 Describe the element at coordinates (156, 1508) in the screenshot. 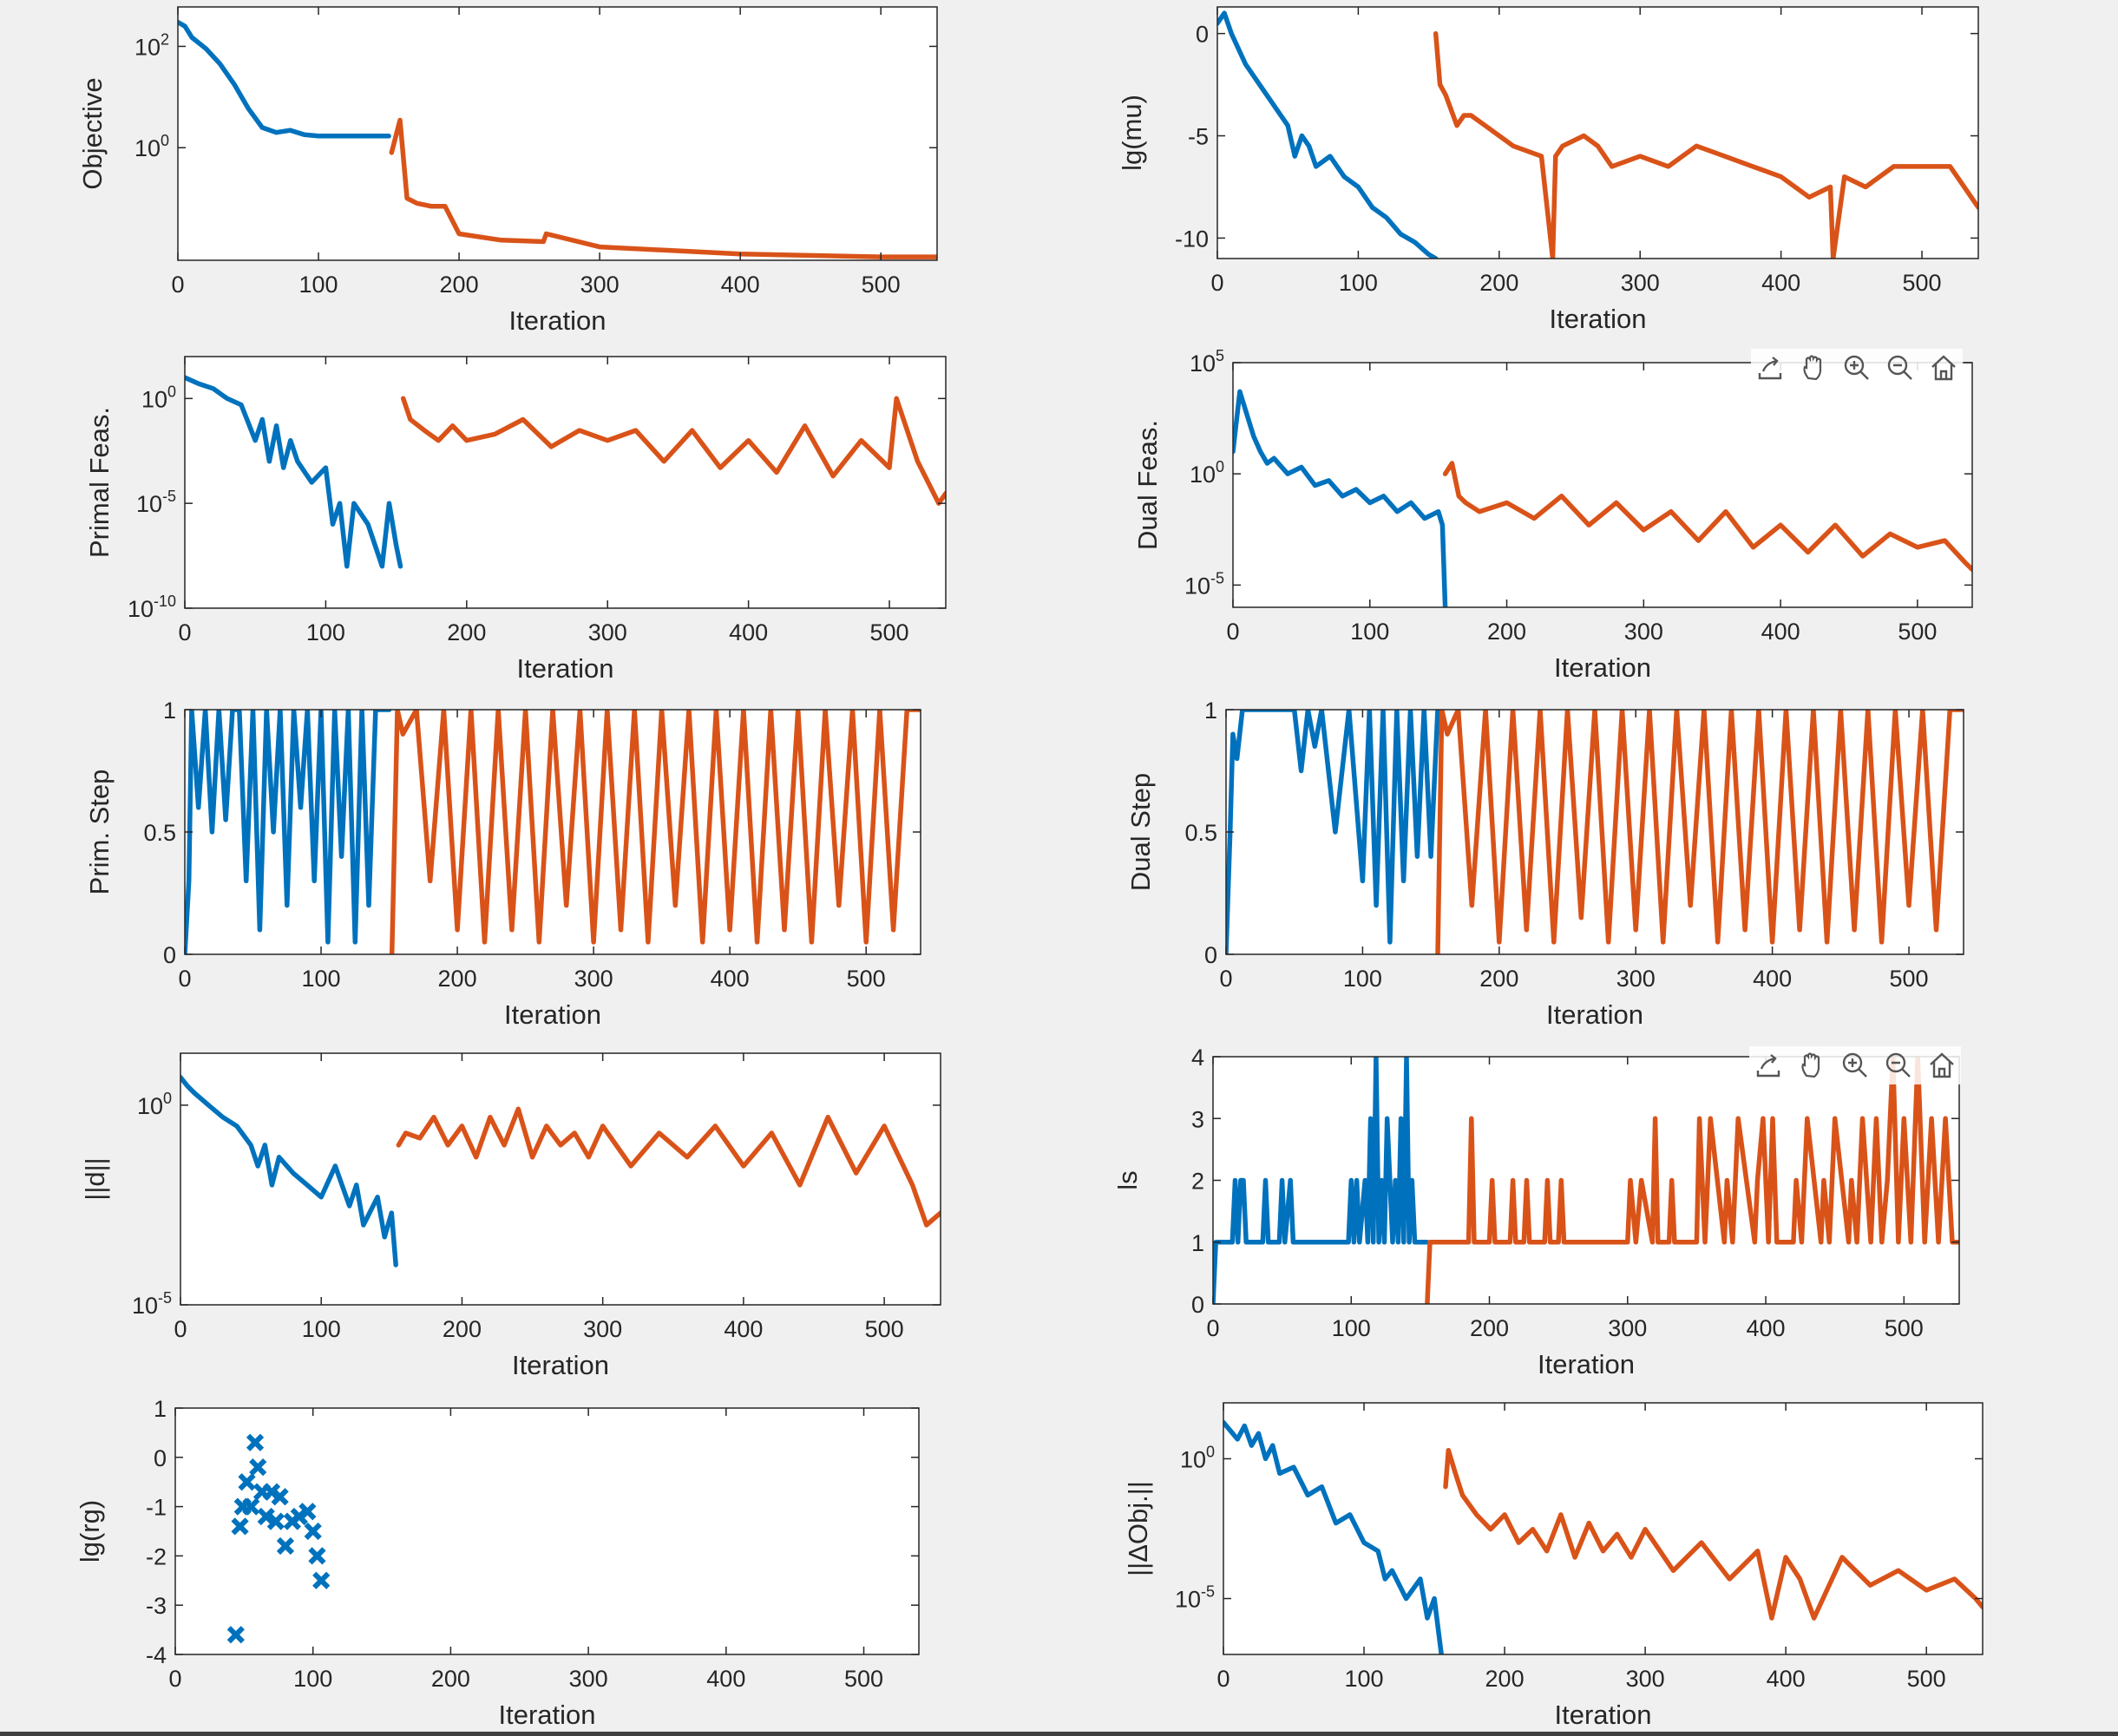

I see `y-tick-label: -1` at that location.